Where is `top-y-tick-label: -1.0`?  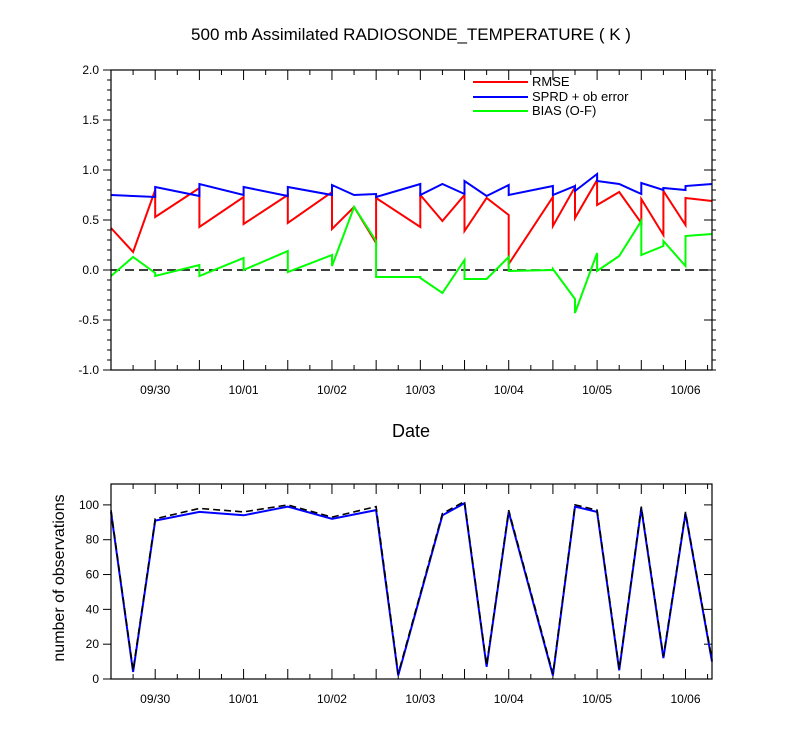 top-y-tick-label: -1.0 is located at coordinates (88, 370).